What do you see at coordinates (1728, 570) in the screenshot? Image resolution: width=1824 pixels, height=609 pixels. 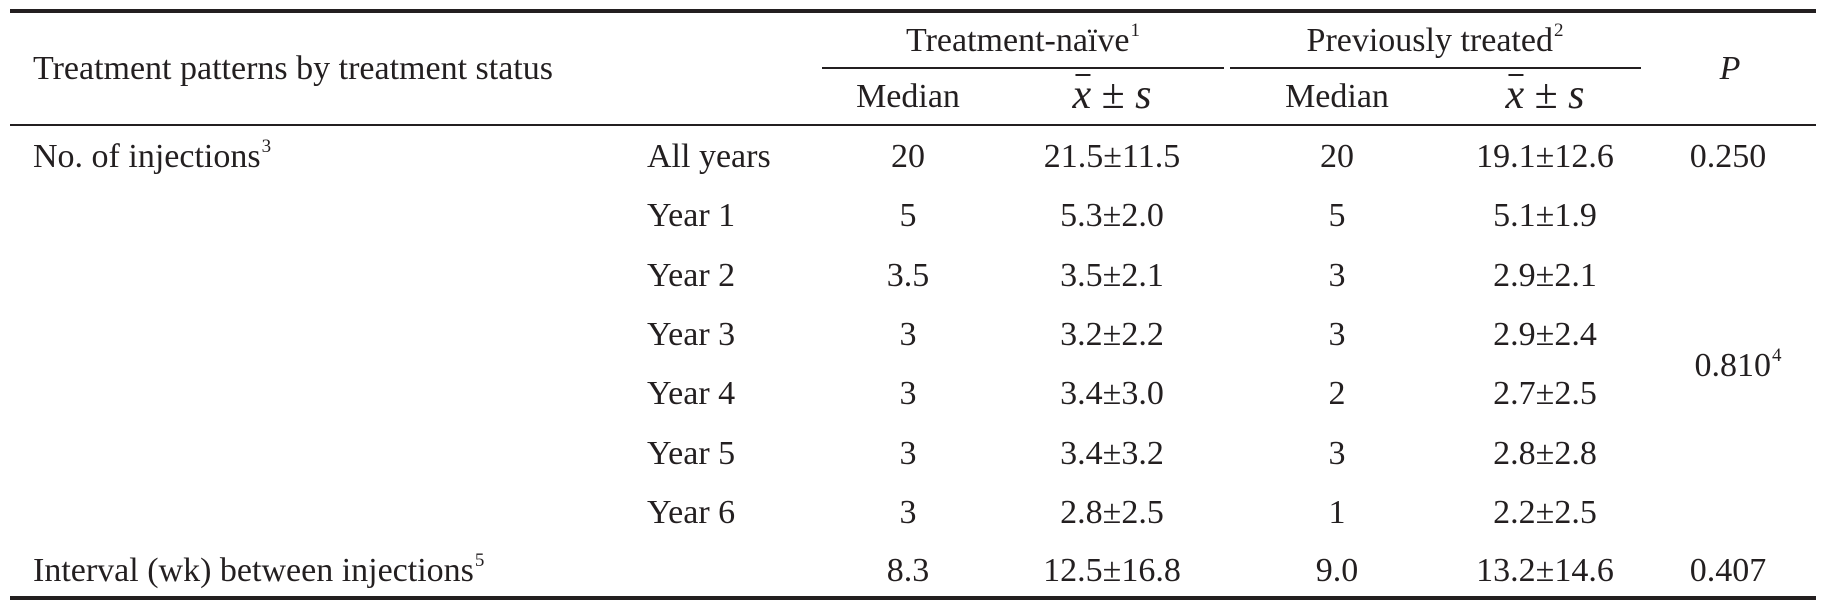 I see `p-value-interval: 0.407` at bounding box center [1728, 570].